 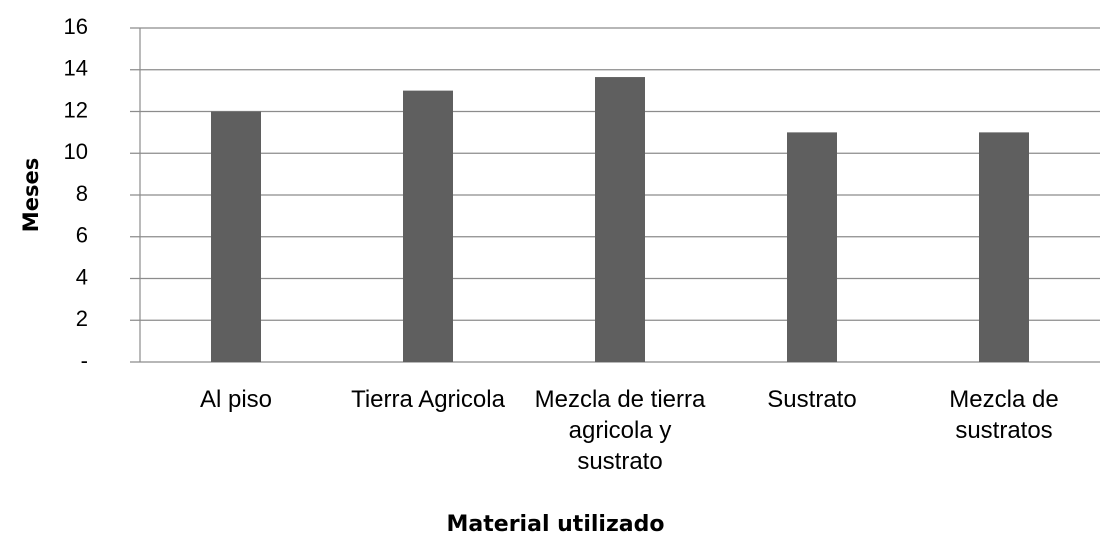 What do you see at coordinates (1004, 415) in the screenshot?
I see `x-tick-label: Mezcla de sustratos` at bounding box center [1004, 415].